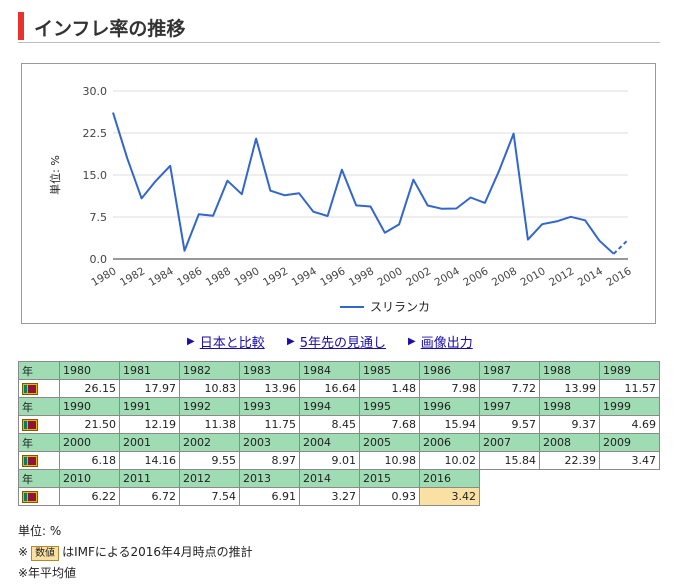 The width and height of the screenshot is (677, 587). I want to click on x-tick-label: 1996, so click(332, 277).